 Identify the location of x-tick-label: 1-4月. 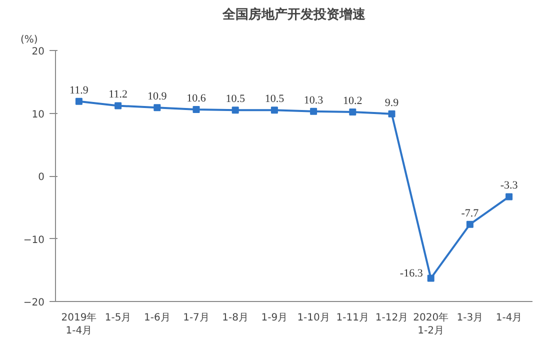
(509, 318).